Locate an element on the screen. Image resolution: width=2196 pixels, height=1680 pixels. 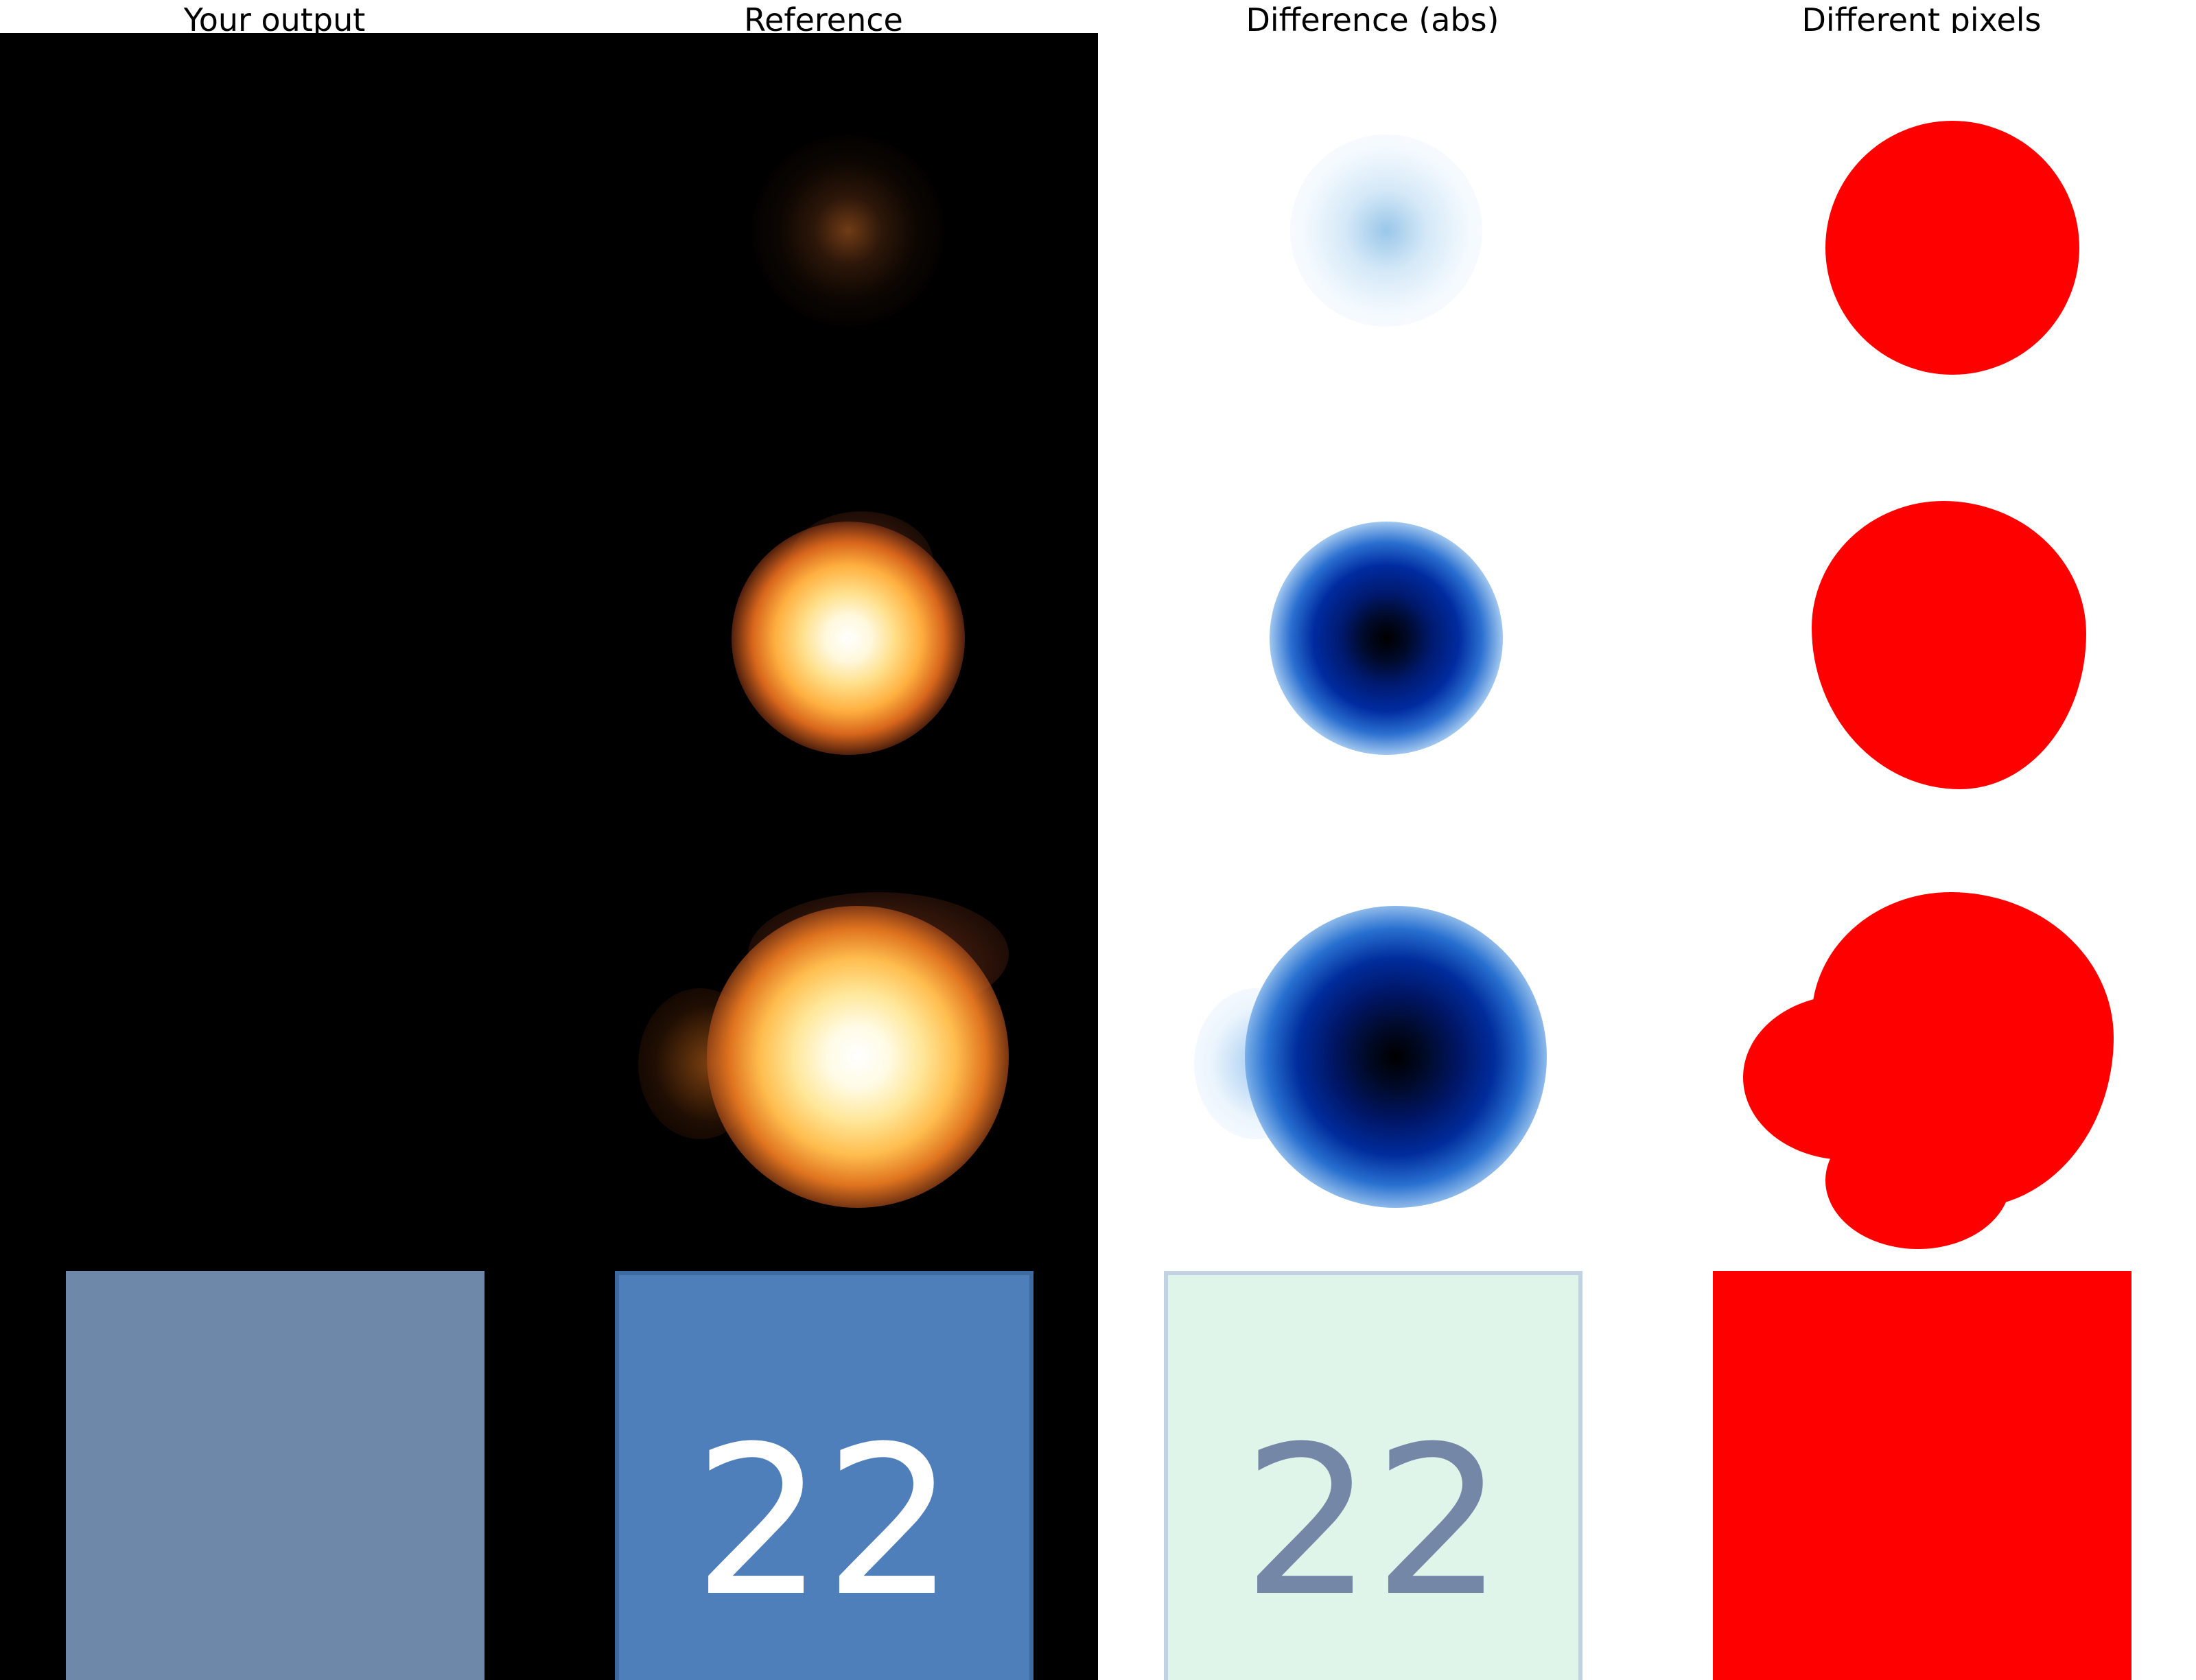
difference-tile: 22 is located at coordinates (1373, 1475).